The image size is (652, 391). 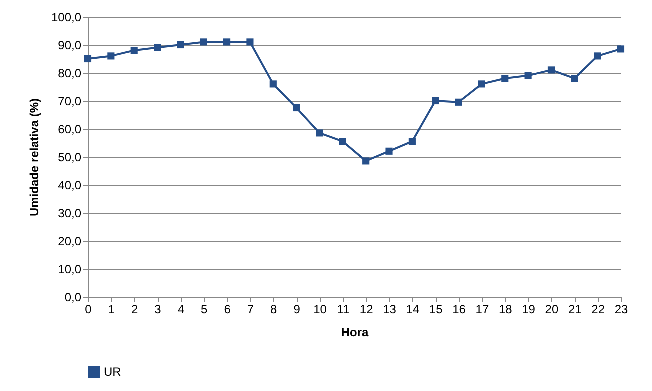 What do you see at coordinates (112, 309) in the screenshot?
I see `x-tick-label: 1` at bounding box center [112, 309].